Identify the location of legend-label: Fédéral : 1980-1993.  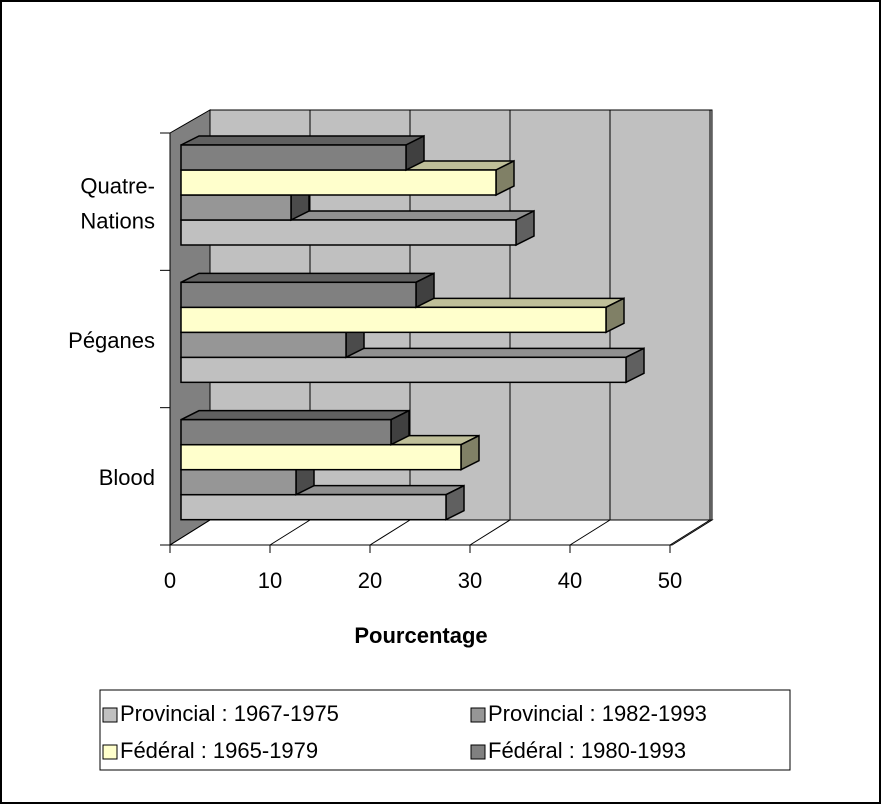
(587, 750).